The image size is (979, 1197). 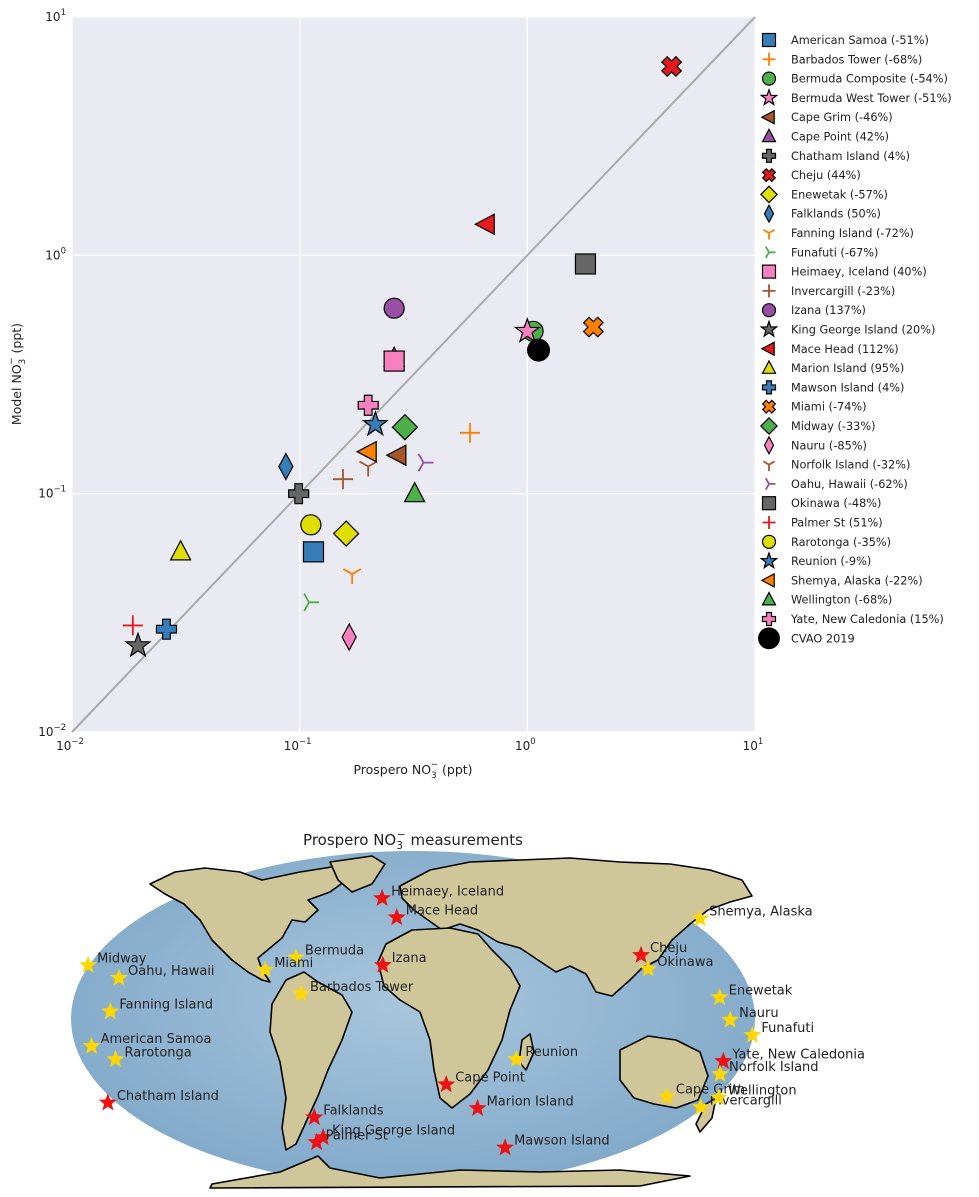 What do you see at coordinates (447, 891) in the screenshot?
I see `site-label-heimaey-iceland: Heimaey, Iceland` at bounding box center [447, 891].